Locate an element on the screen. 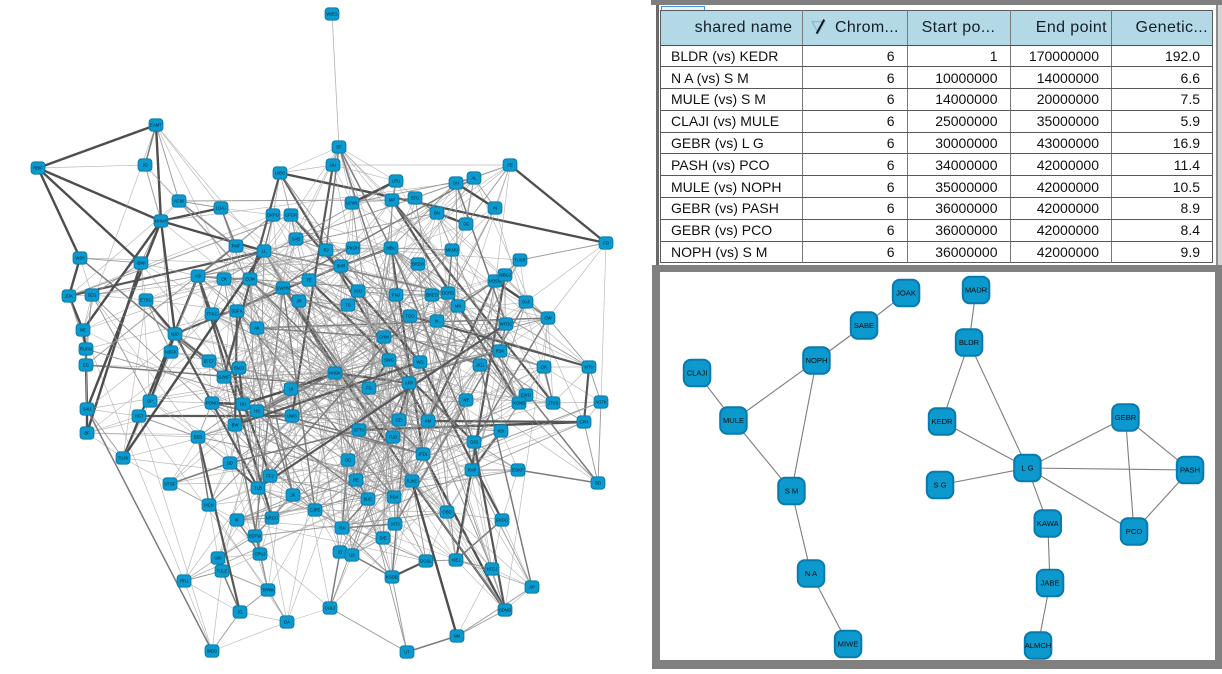 The height and width of the screenshot is (674, 1222). svg-text: RJKE is located at coordinates (412, 480).